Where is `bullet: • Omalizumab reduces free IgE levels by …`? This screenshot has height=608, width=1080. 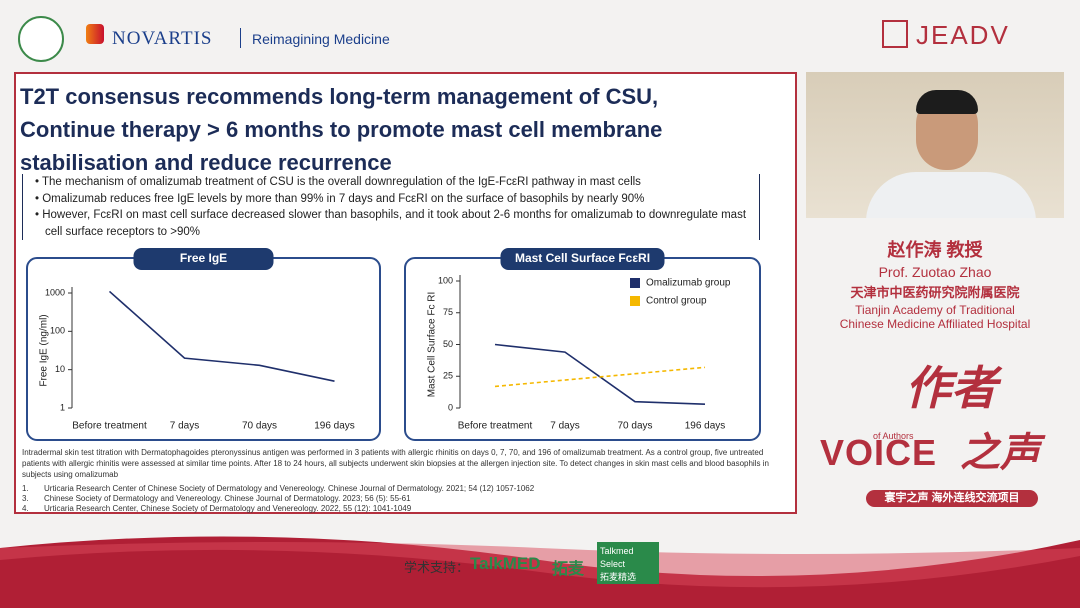 bullet: • Omalizumab reduces free IgE levels by … is located at coordinates (391, 199).